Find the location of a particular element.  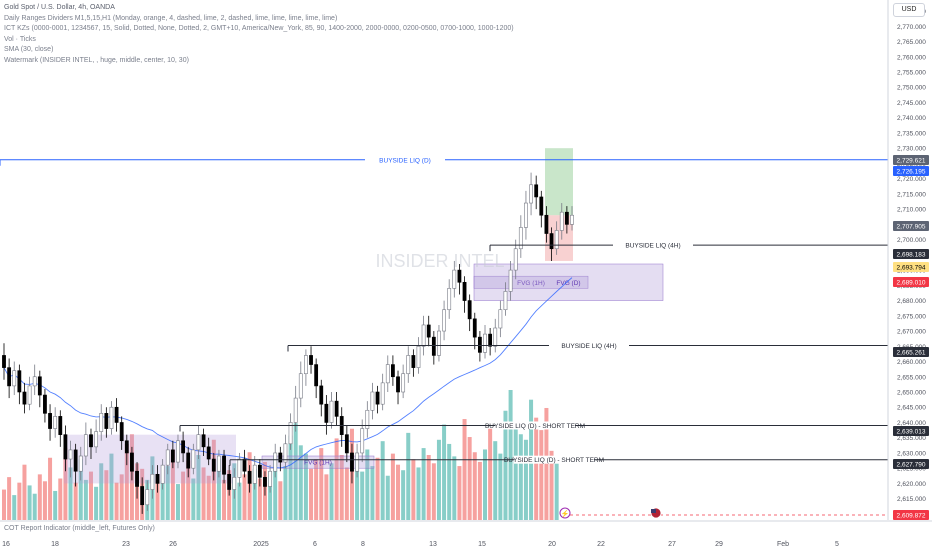

price-tick: 2,765.000 is located at coordinates (911, 42).